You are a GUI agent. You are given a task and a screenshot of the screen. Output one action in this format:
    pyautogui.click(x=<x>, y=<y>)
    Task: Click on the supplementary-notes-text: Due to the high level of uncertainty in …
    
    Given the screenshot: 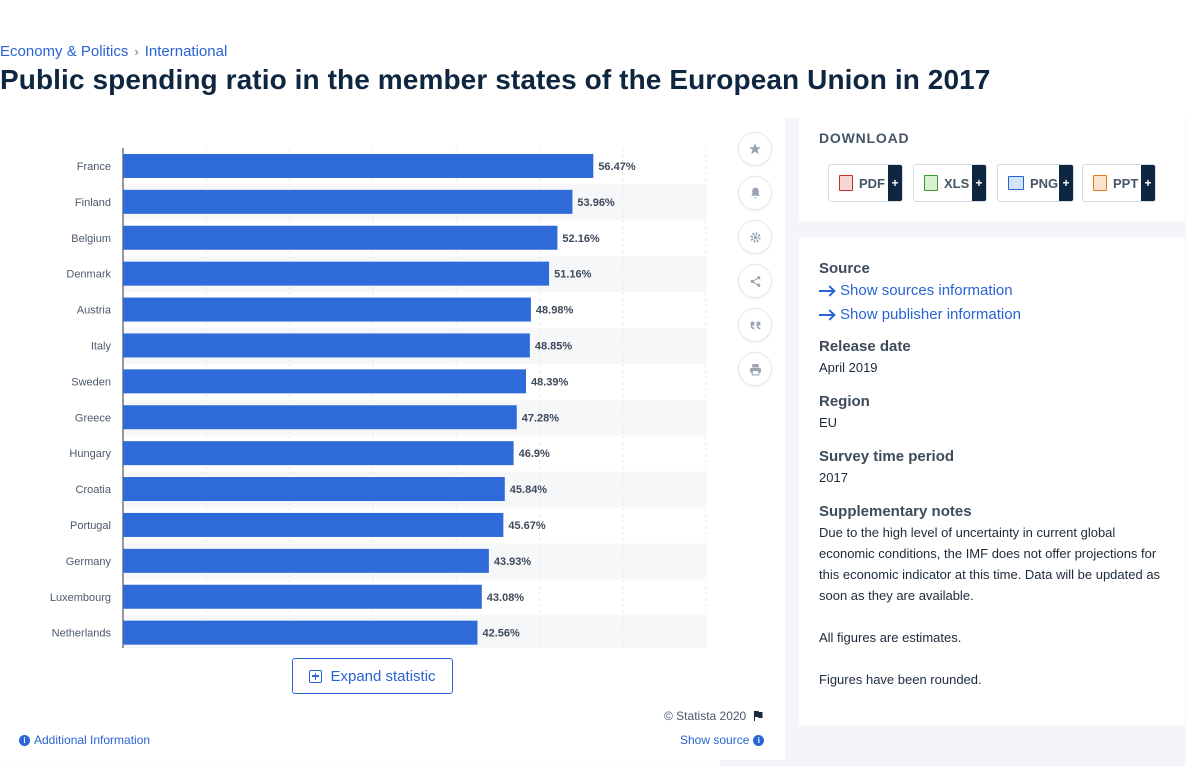 What is the action you would take?
    pyautogui.click(x=990, y=564)
    